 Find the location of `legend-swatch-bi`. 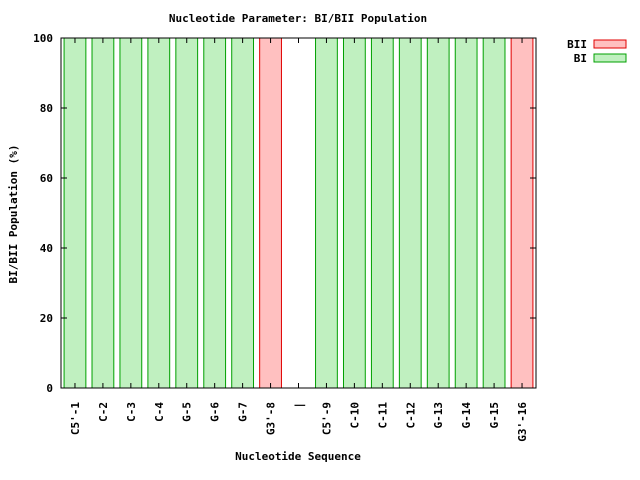

legend-swatch-bi is located at coordinates (610, 58).